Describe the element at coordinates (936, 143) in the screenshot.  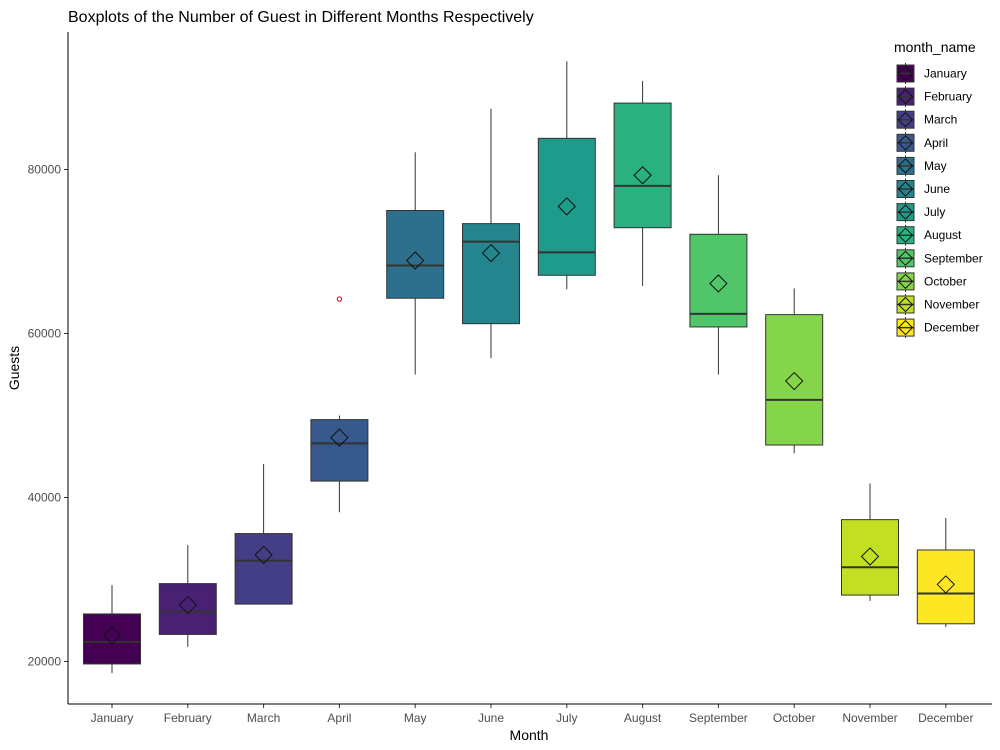
I see `legend-label: April` at that location.